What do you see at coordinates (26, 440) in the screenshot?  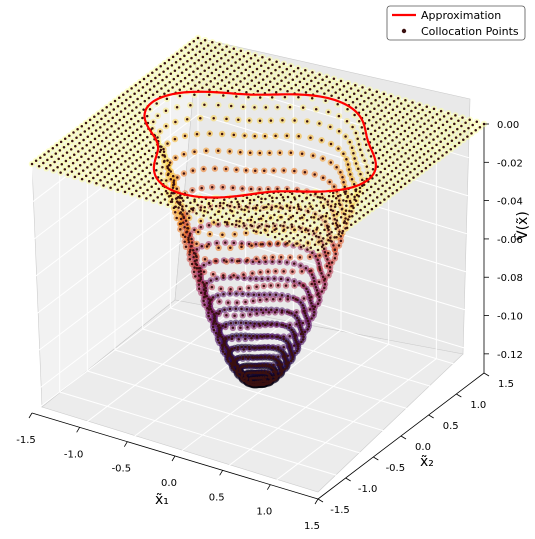 I see `x-tick-label: -1.5` at bounding box center [26, 440].